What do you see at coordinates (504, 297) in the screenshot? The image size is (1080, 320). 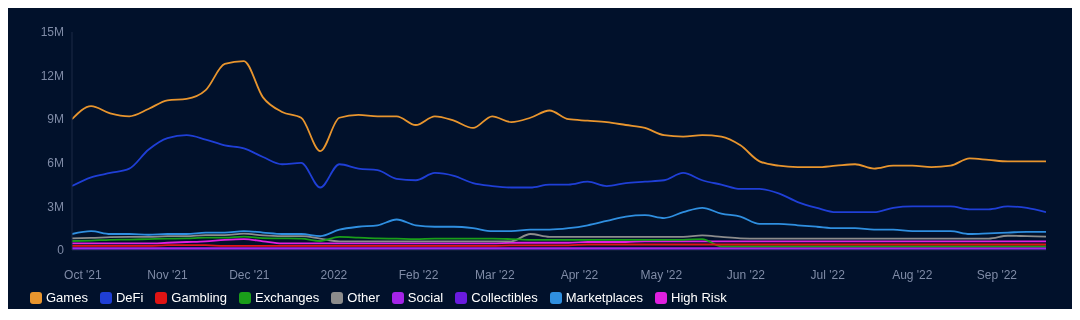 I see `legend-label: Collectibles` at bounding box center [504, 297].